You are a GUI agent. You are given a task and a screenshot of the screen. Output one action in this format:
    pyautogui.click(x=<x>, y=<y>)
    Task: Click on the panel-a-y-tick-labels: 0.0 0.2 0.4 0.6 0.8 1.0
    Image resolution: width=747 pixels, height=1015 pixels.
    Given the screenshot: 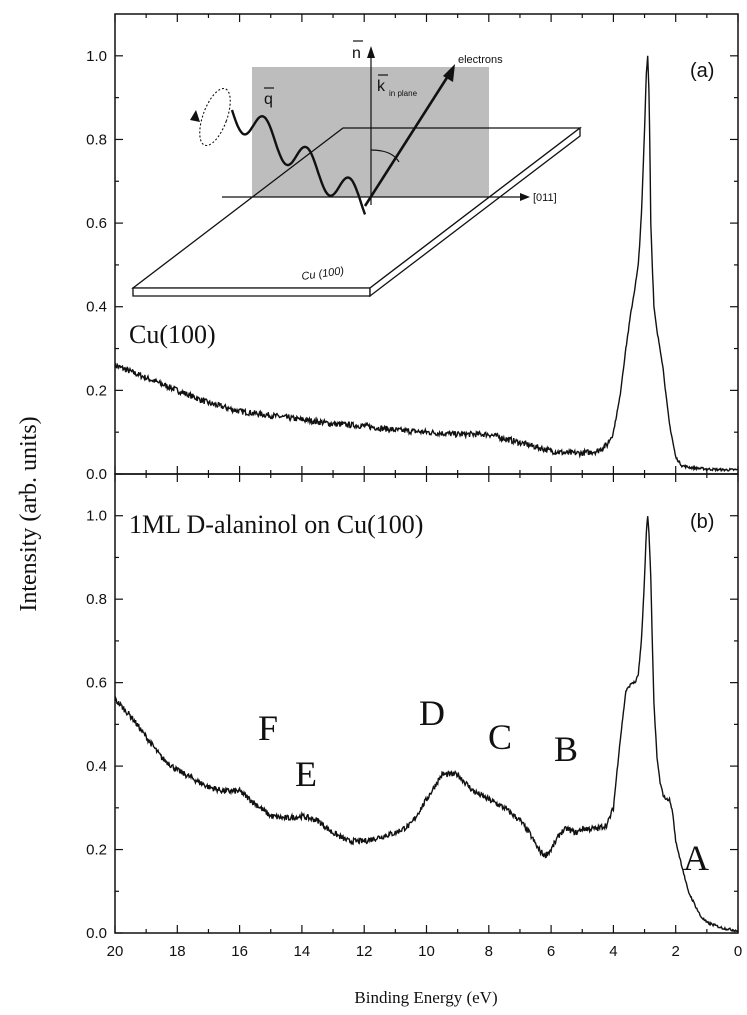 What is the action you would take?
    pyautogui.click(x=96, y=265)
    